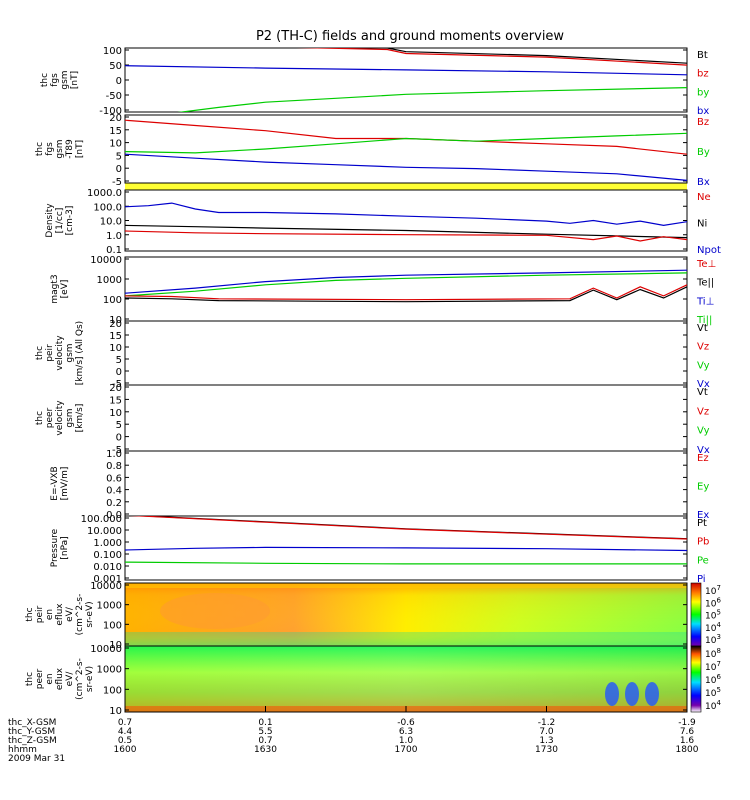 This screenshot has width=750, height=800. I want to click on colorbar-label: 10⁵, so click(713, 692).